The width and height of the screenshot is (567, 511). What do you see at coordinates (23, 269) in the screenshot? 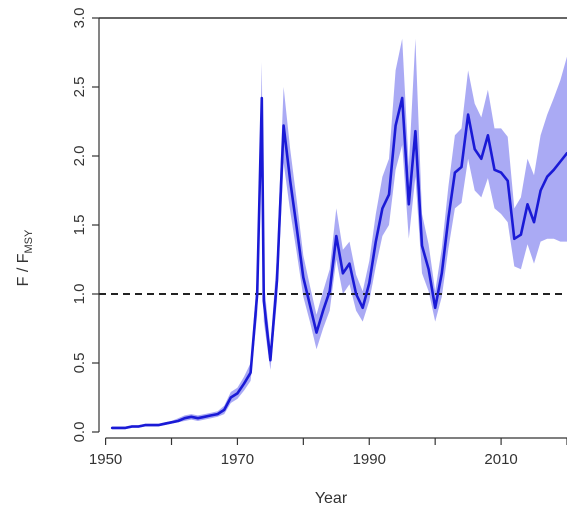
I see `y-axis-title-main: F / F` at bounding box center [23, 269].